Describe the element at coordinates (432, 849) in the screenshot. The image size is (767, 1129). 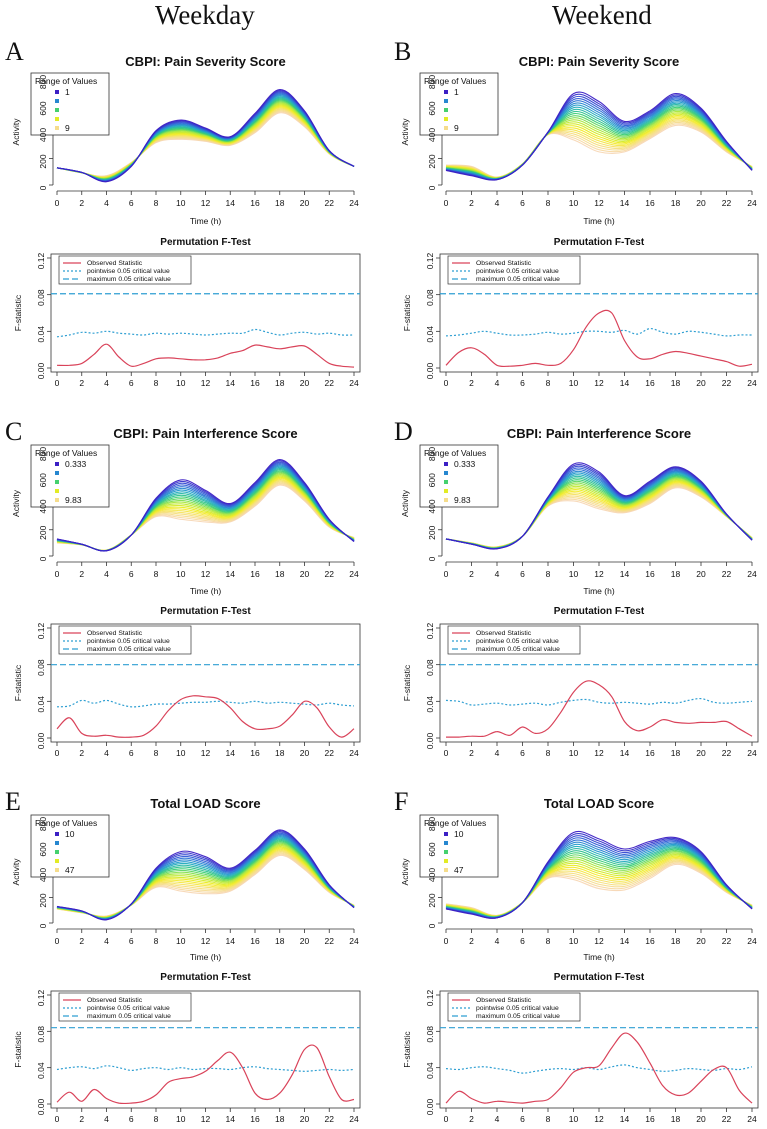
I see `y-tick-label: 600` at that location.